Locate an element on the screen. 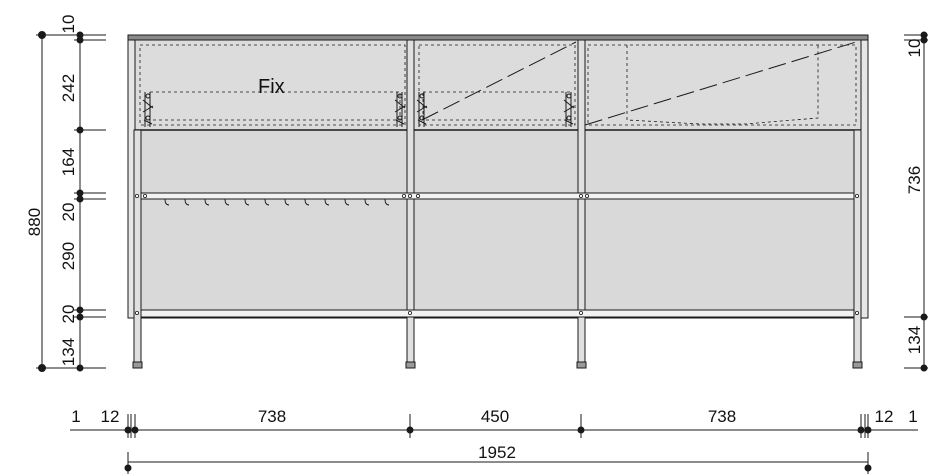  dim-right-10: 10 is located at coordinates (914, 48).